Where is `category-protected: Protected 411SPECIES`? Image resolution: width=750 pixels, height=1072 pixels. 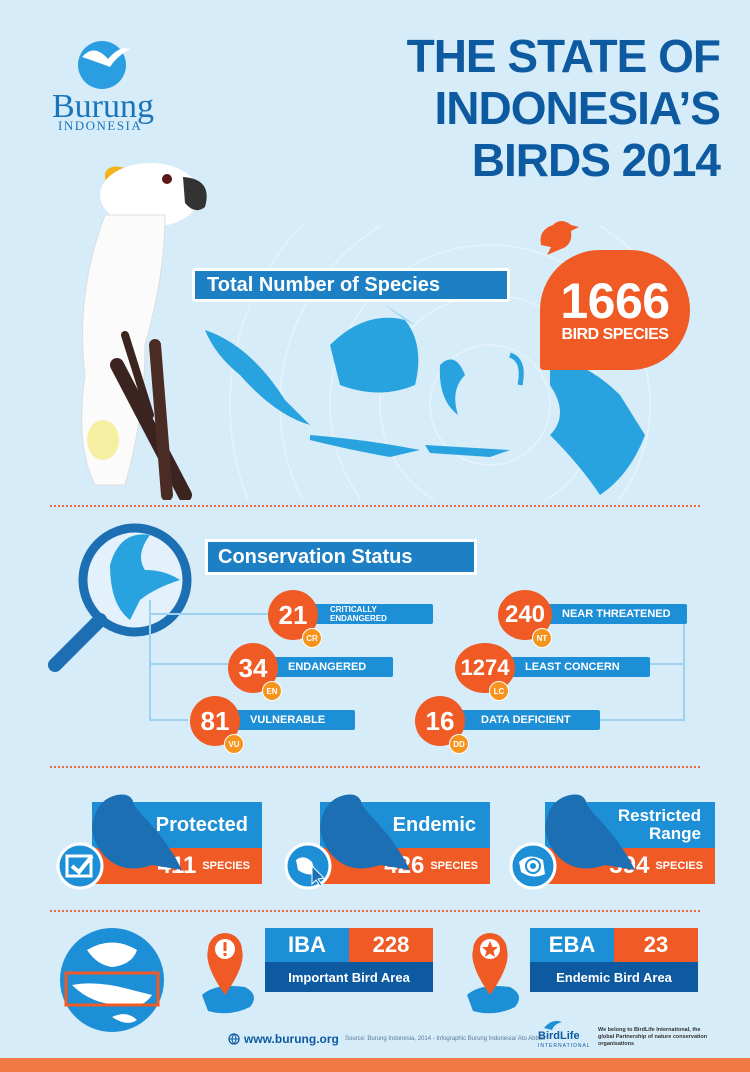 category-protected: Protected 411SPECIES is located at coordinates (157, 837).